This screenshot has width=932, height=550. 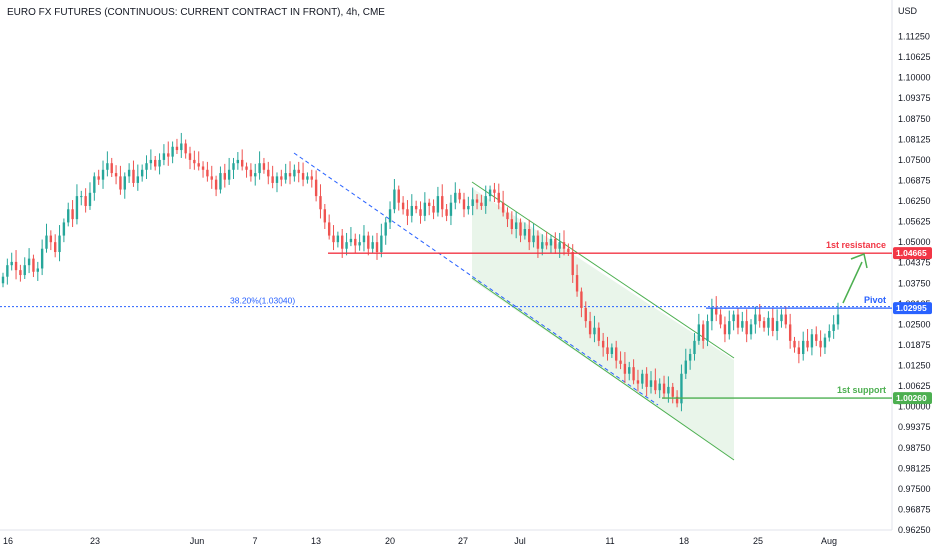 I want to click on resistance-tag-text: 1.04665, so click(x=911, y=253).